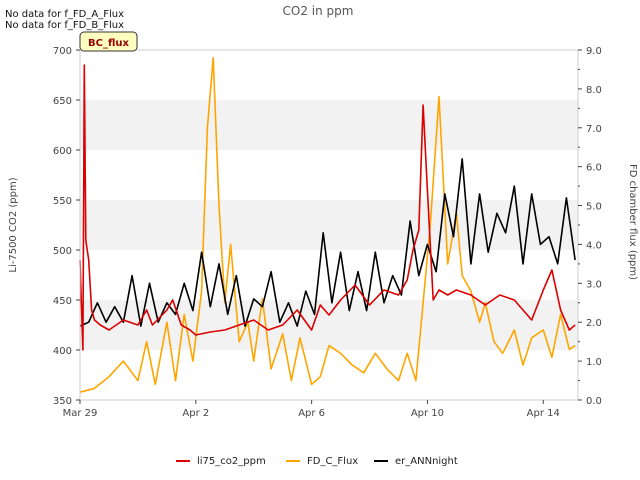  Describe the element at coordinates (62, 301) in the screenshot. I see `y-left-tick-label: 450` at that location.